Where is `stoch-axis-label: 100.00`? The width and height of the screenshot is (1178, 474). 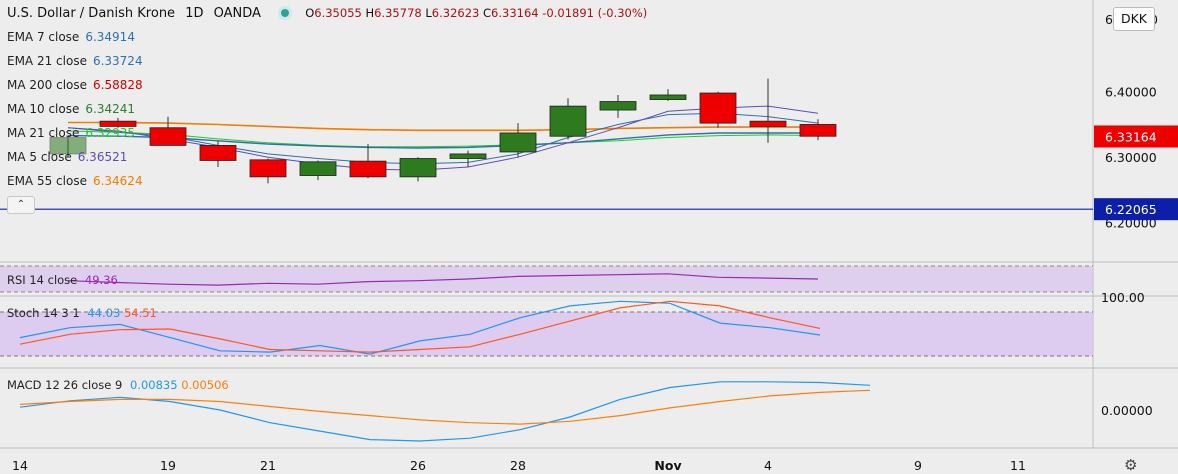
stoch-axis-label: 100.00 is located at coordinates (1123, 297).